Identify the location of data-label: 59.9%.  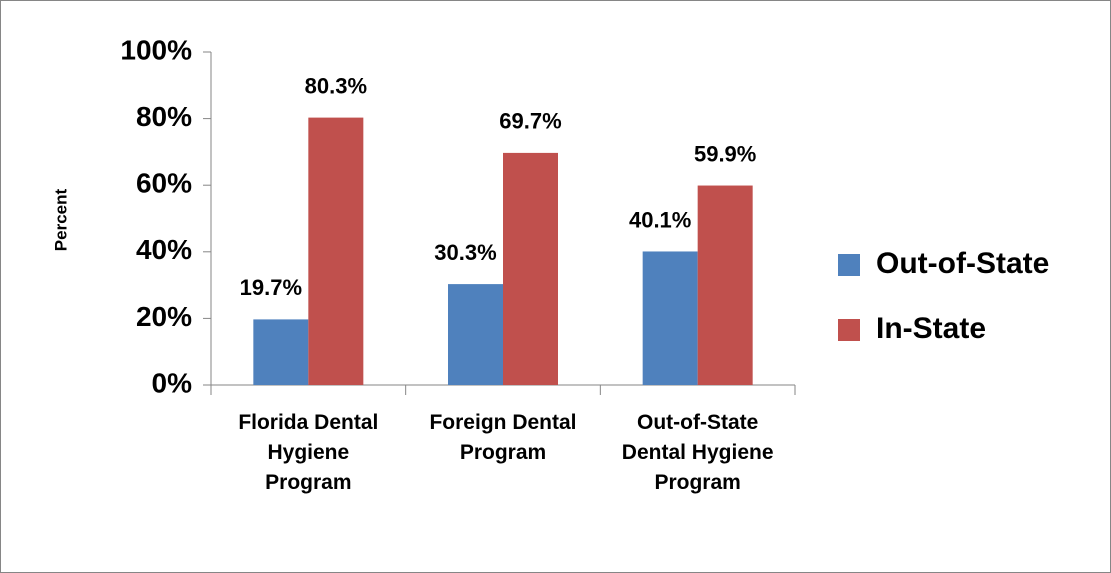
(725, 153).